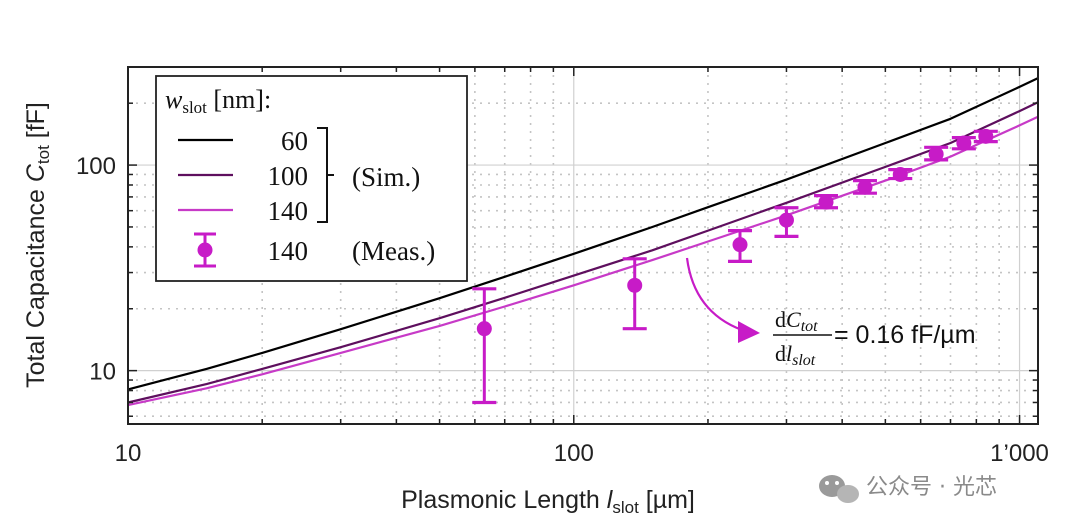  I want to click on legend-meas-label: (Meas.), so click(393, 251).